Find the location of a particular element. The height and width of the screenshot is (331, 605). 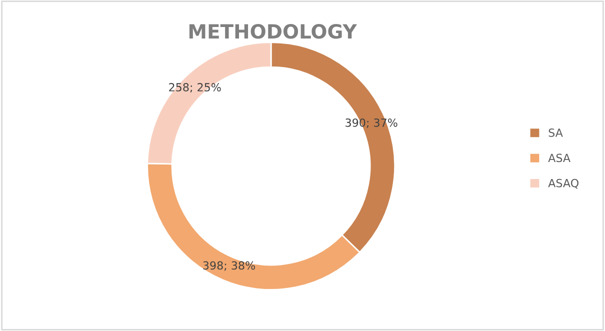

legend-label: ASAQ is located at coordinates (563, 183).